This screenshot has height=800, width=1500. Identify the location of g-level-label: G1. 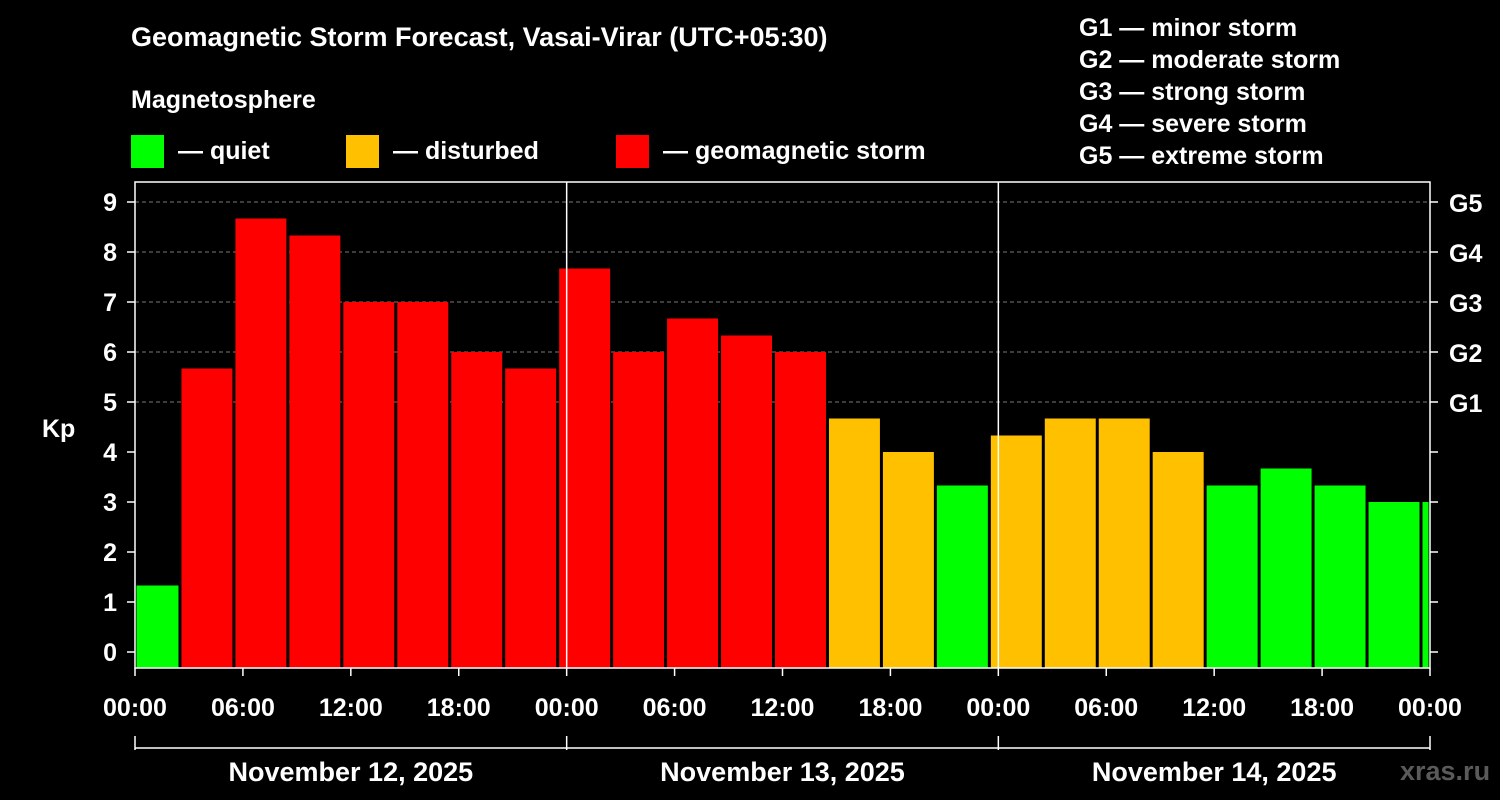
(1465, 404).